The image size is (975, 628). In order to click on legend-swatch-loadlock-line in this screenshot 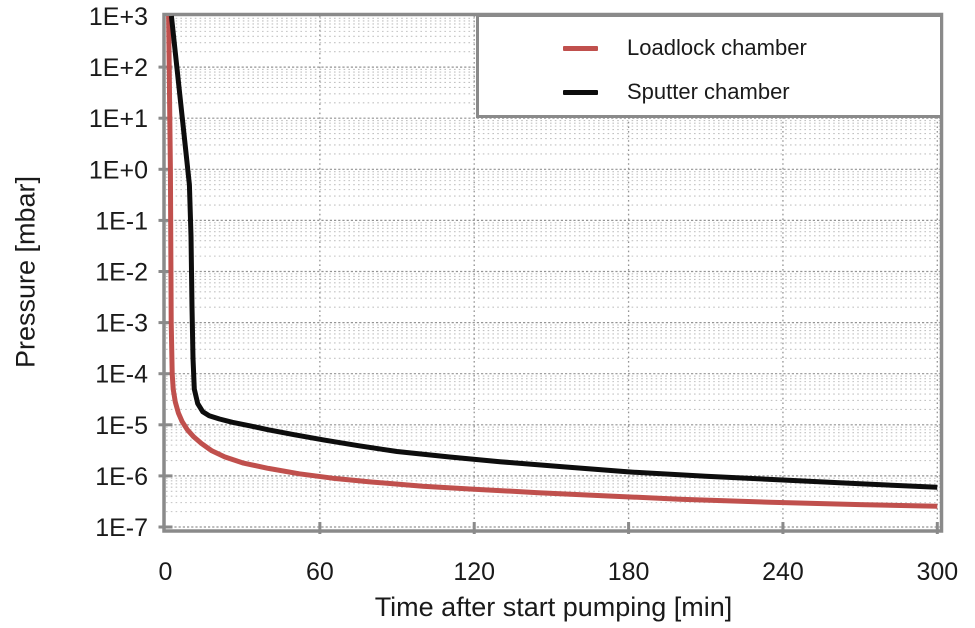, I will do `click(580, 48)`.